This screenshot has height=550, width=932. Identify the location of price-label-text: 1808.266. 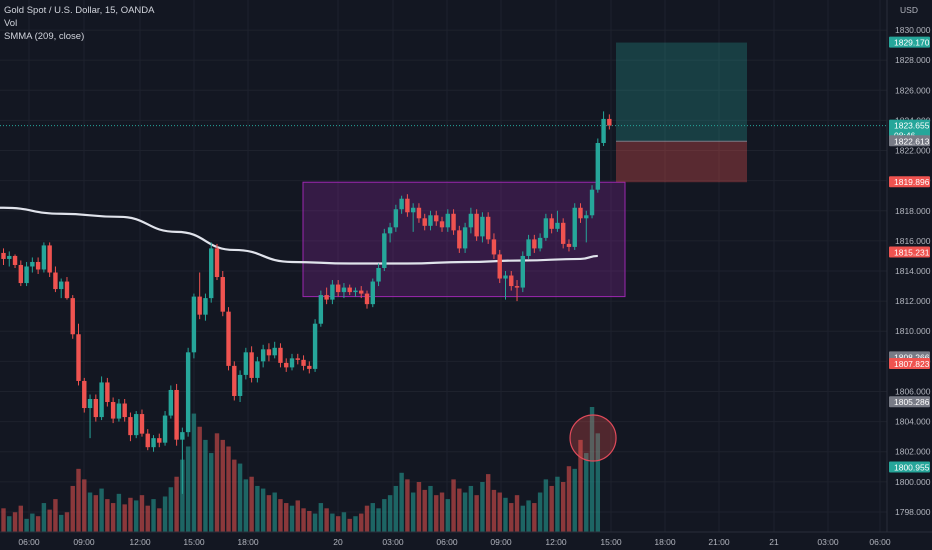
(912, 357).